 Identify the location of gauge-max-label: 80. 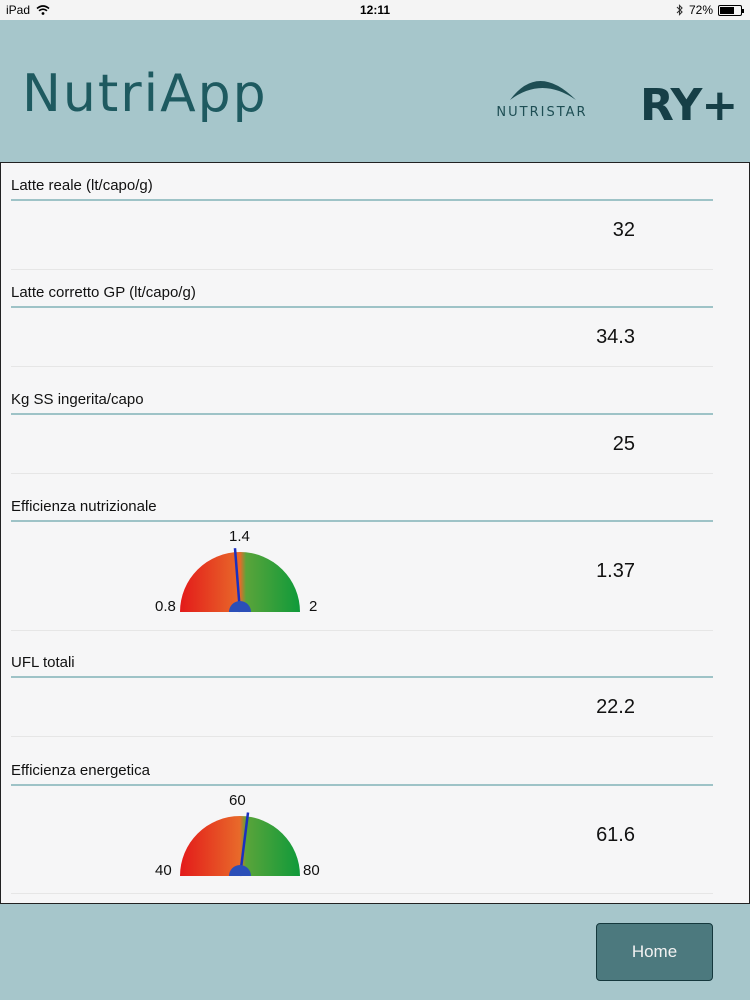
(311, 870).